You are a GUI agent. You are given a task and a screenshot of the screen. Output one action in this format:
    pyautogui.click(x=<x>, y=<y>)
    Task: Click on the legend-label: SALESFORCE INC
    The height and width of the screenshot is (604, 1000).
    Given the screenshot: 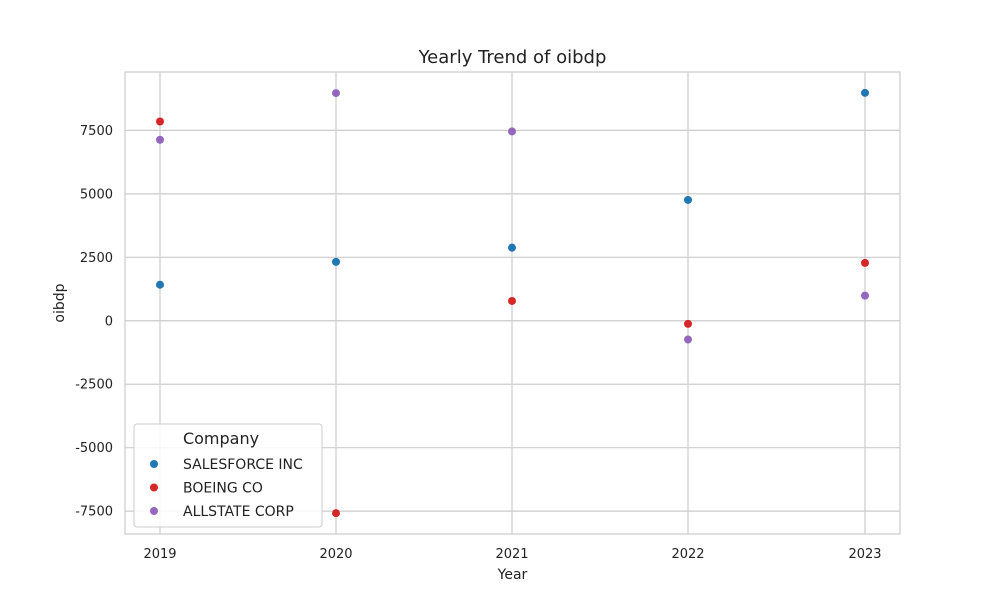 What is the action you would take?
    pyautogui.click(x=243, y=465)
    